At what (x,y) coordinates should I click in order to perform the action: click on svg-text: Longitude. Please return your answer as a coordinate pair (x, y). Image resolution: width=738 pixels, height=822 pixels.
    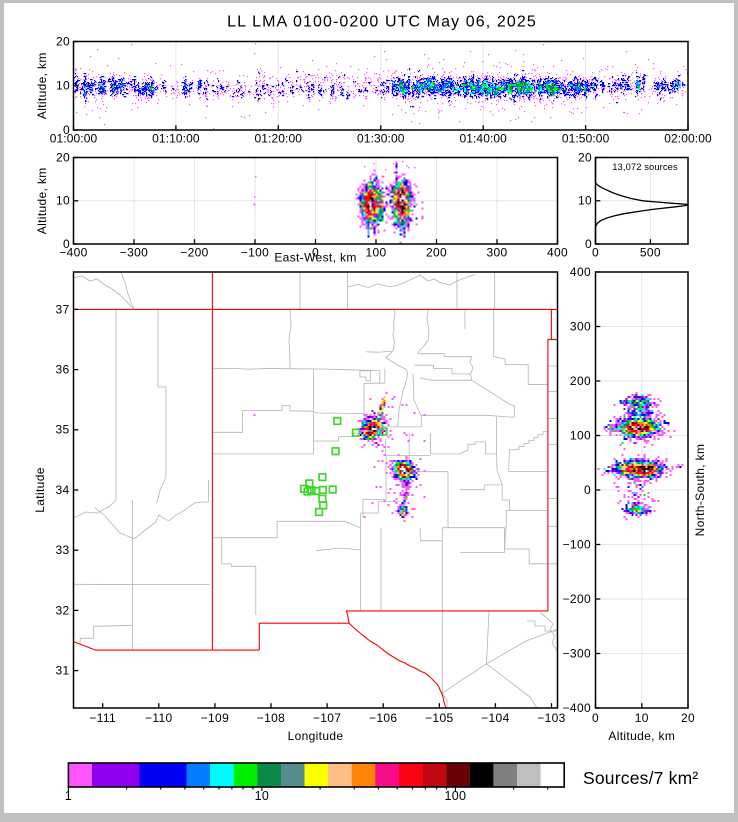
    Looking at the image, I should click on (316, 736).